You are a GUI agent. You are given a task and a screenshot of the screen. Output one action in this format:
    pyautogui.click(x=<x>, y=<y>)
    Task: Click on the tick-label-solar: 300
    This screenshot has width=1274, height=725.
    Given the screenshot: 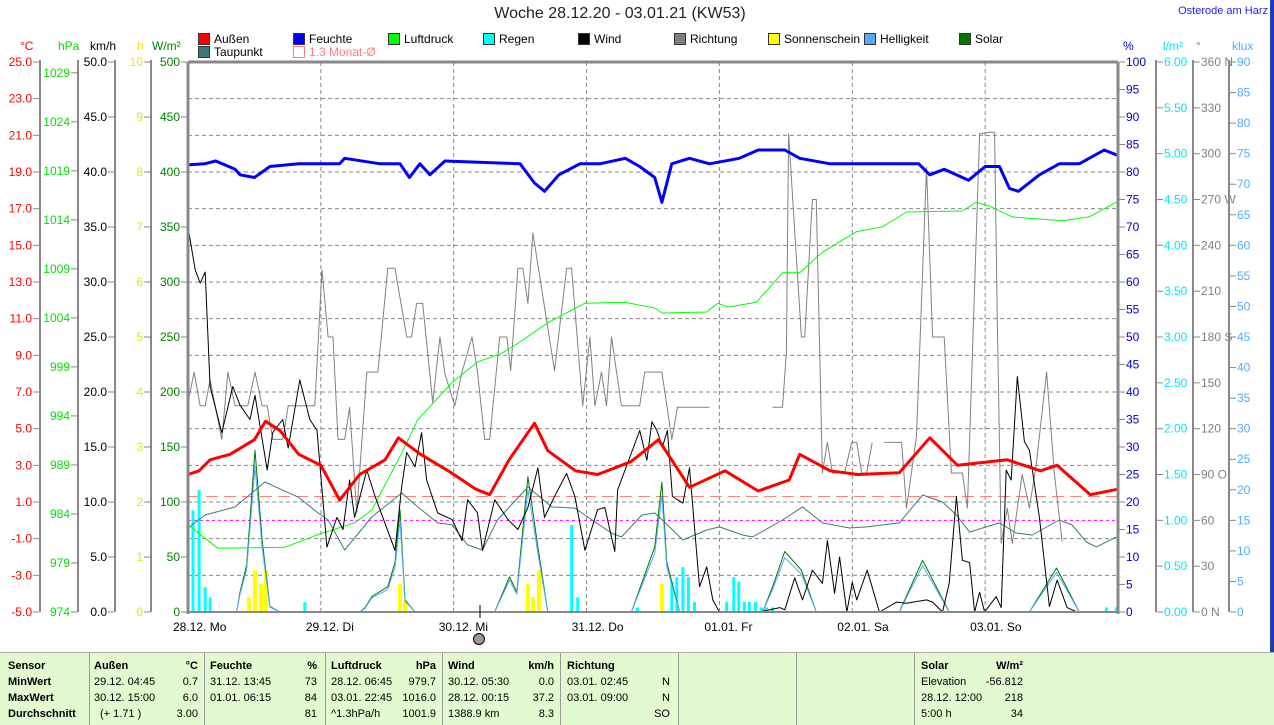 What is the action you would take?
    pyautogui.click(x=170, y=282)
    